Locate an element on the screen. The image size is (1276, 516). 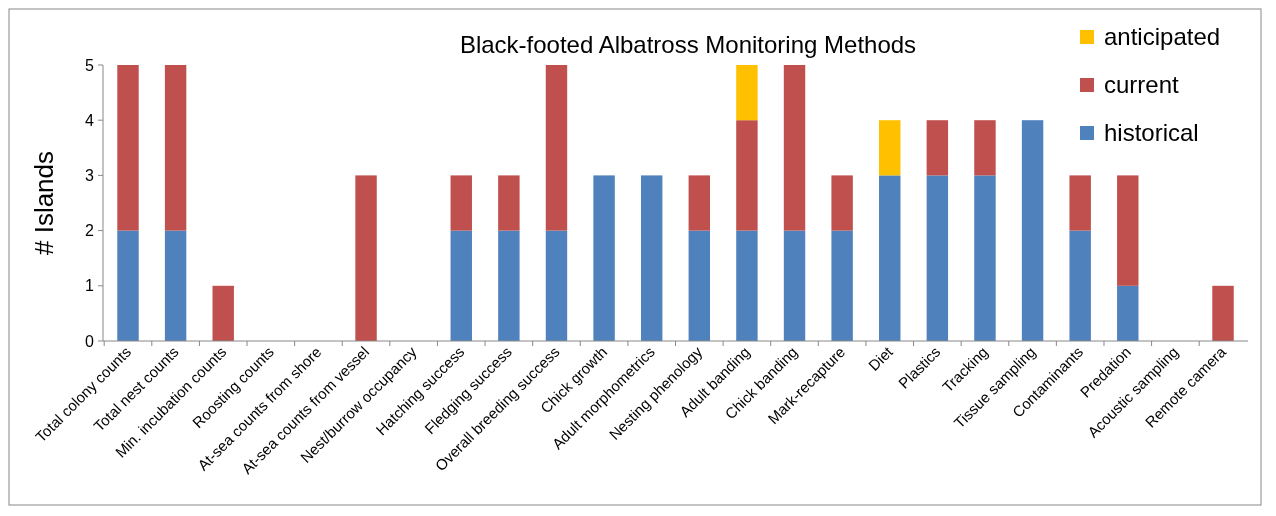
y-tick-label: 1 is located at coordinates (90, 286).